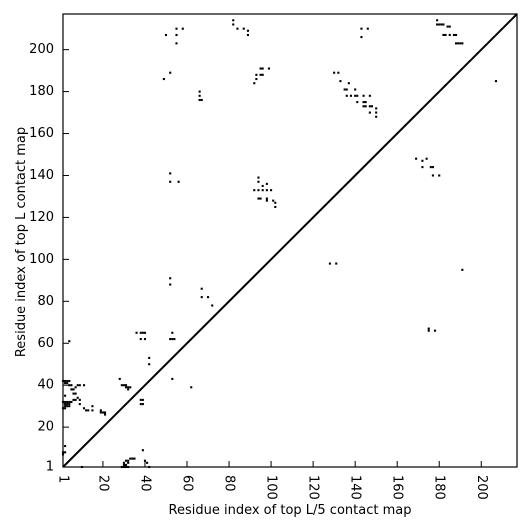 The image size is (531, 531). What do you see at coordinates (45, 301) in the screenshot?
I see `y-tick-label: 80` at bounding box center [45, 301].